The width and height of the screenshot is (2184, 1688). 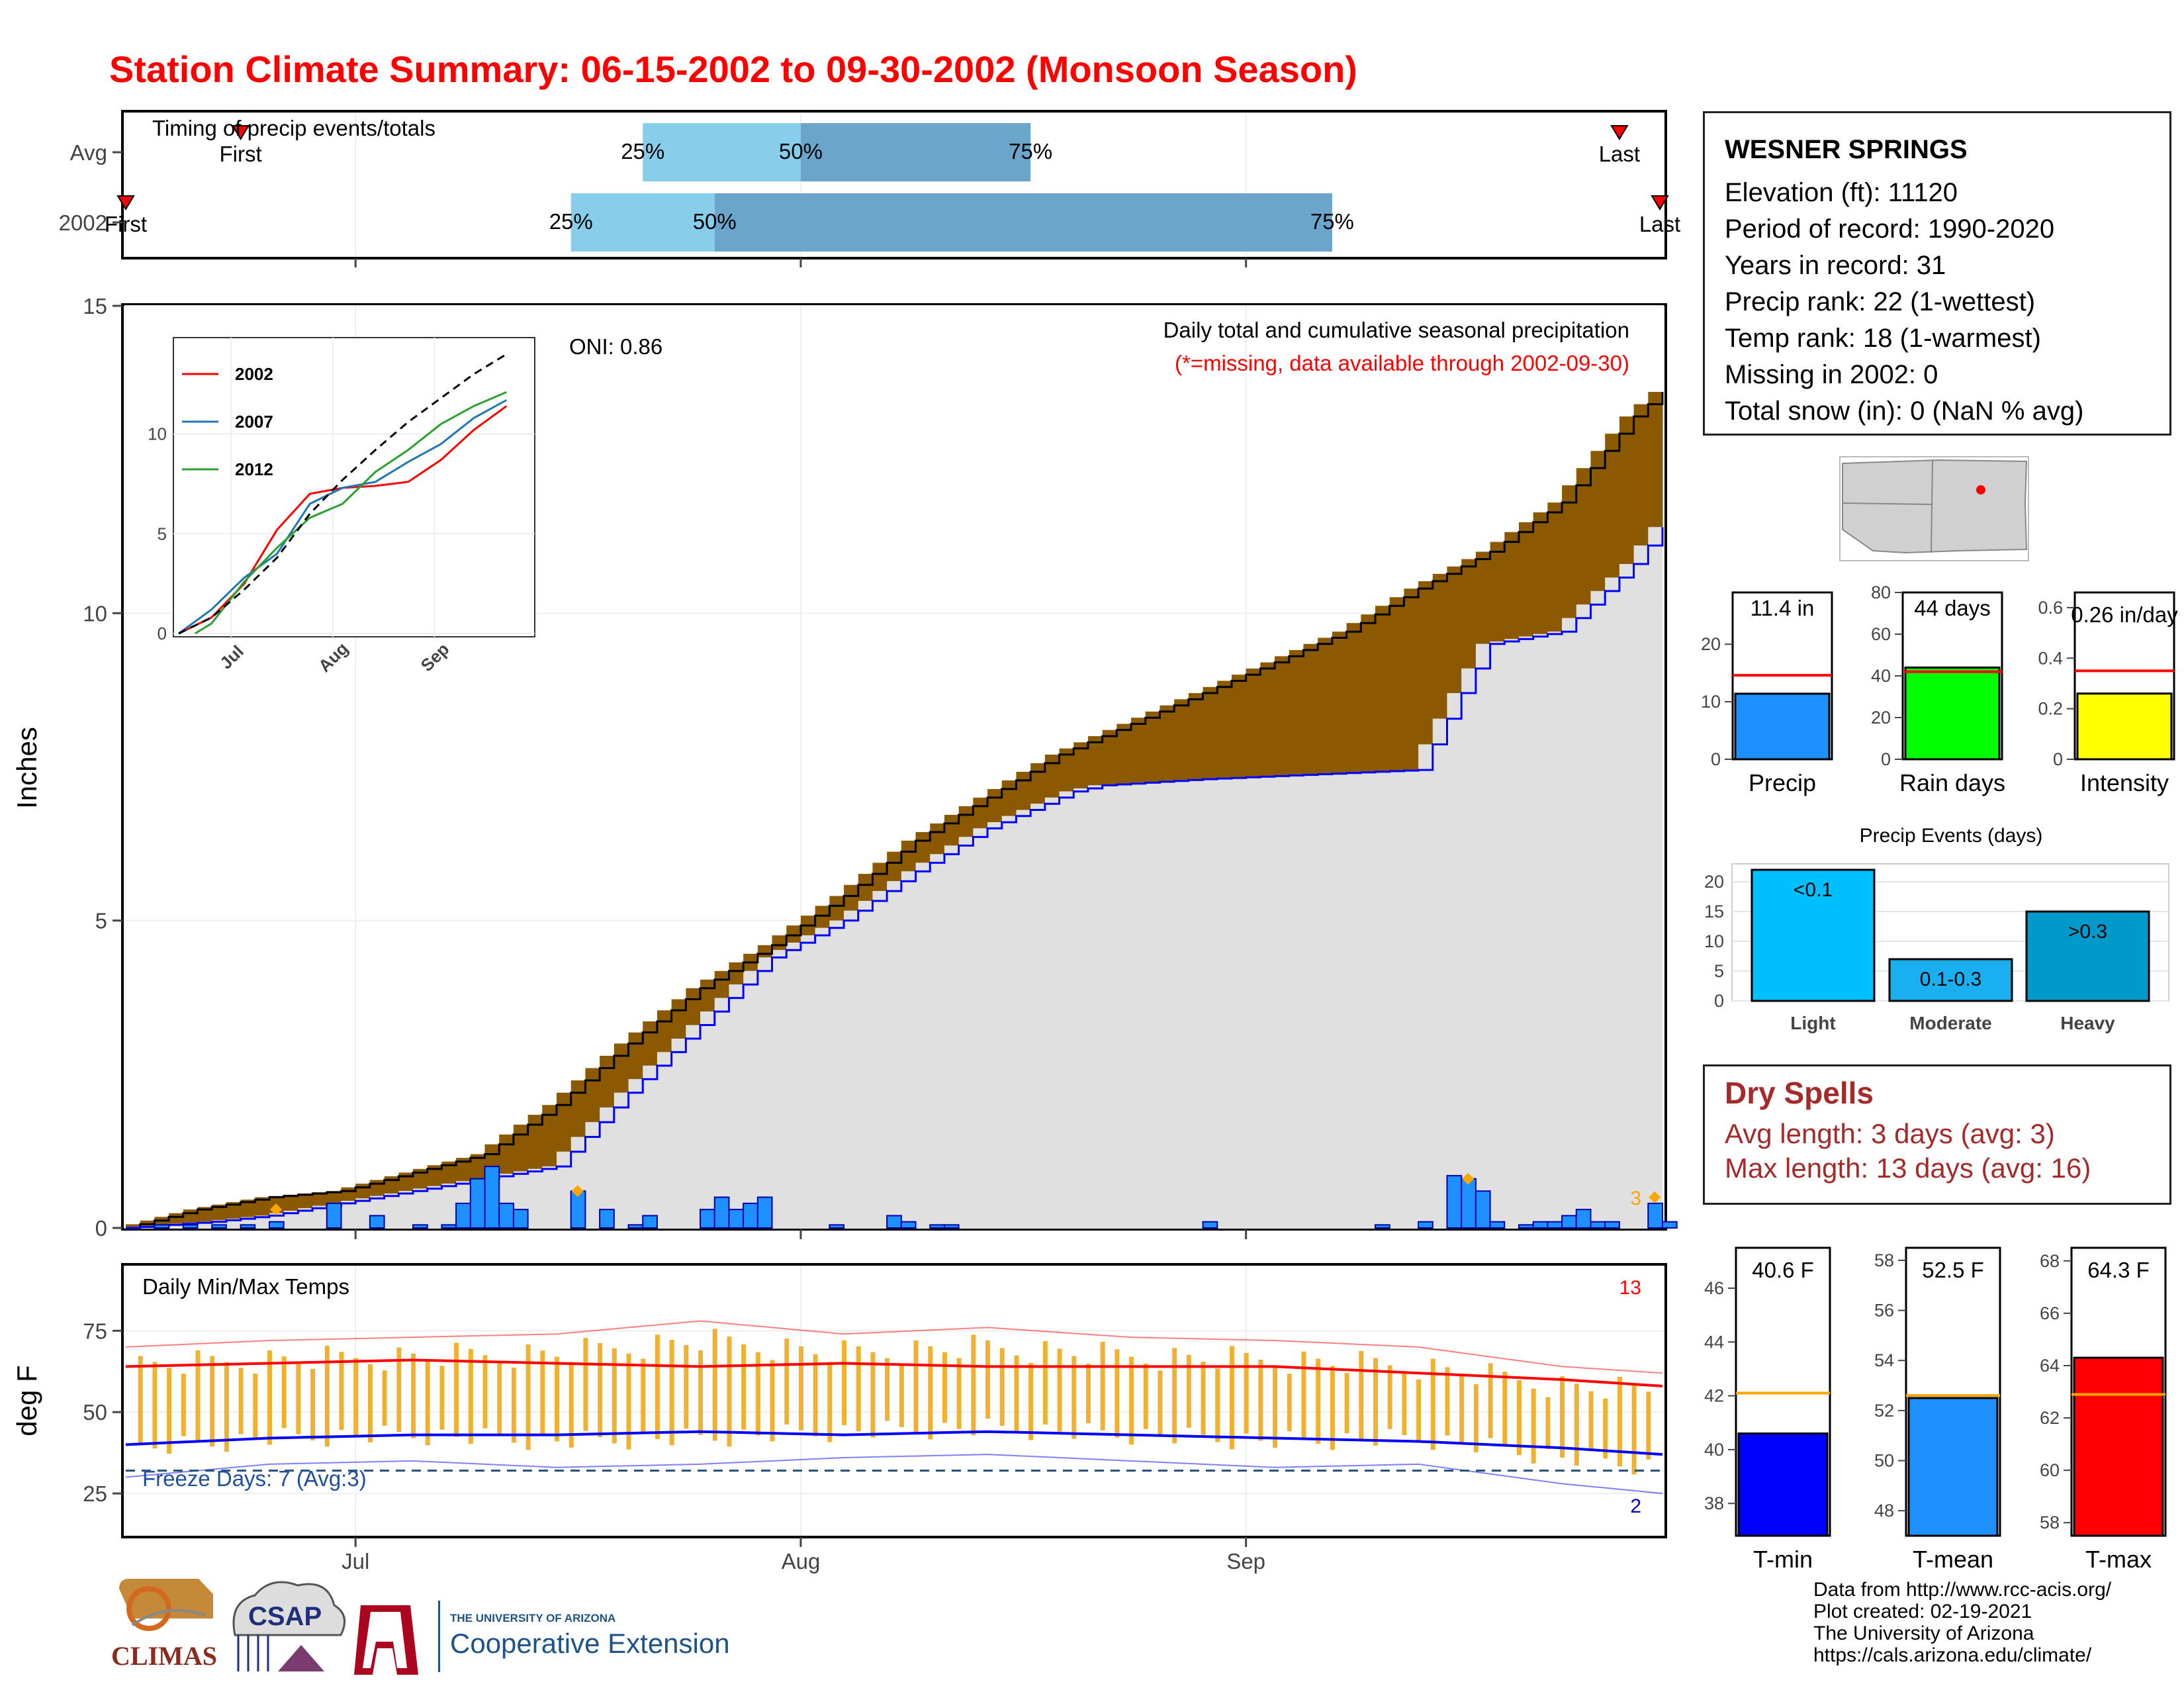 I want to click on event-bar, so click(x=2087, y=956).